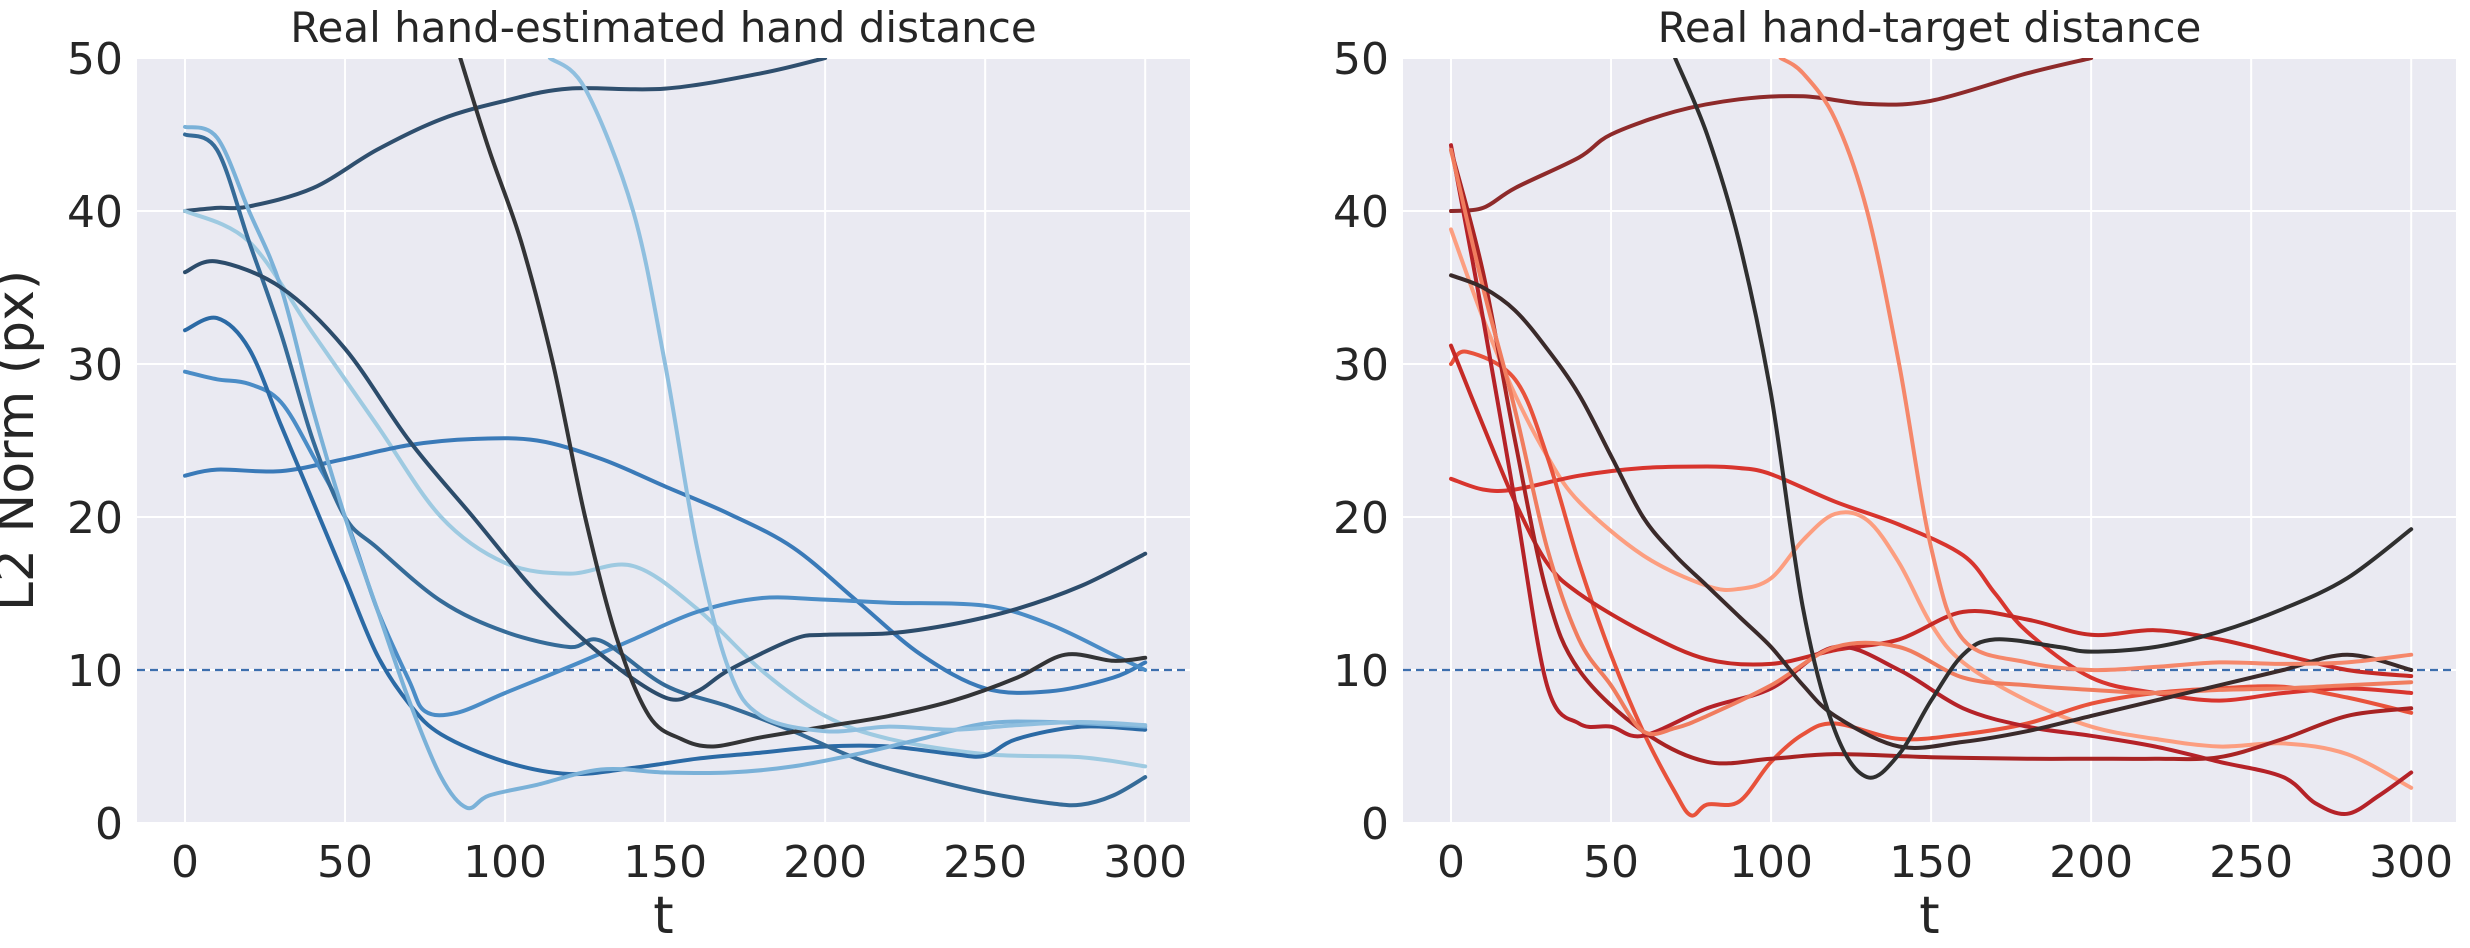  I want to click on y-axis-label: L2 Norm (px), so click(23, 440).